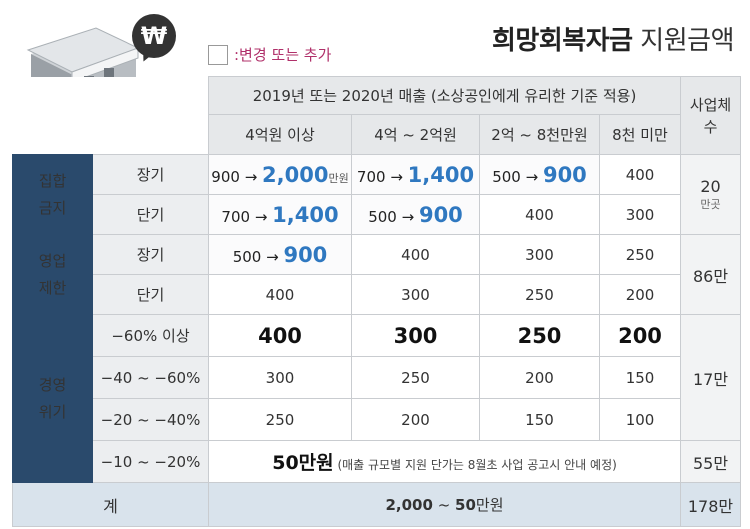 The image size is (750, 529). Describe the element at coordinates (283, 55) in the screenshot. I see `legend-label: :변경 또는 추가` at that location.